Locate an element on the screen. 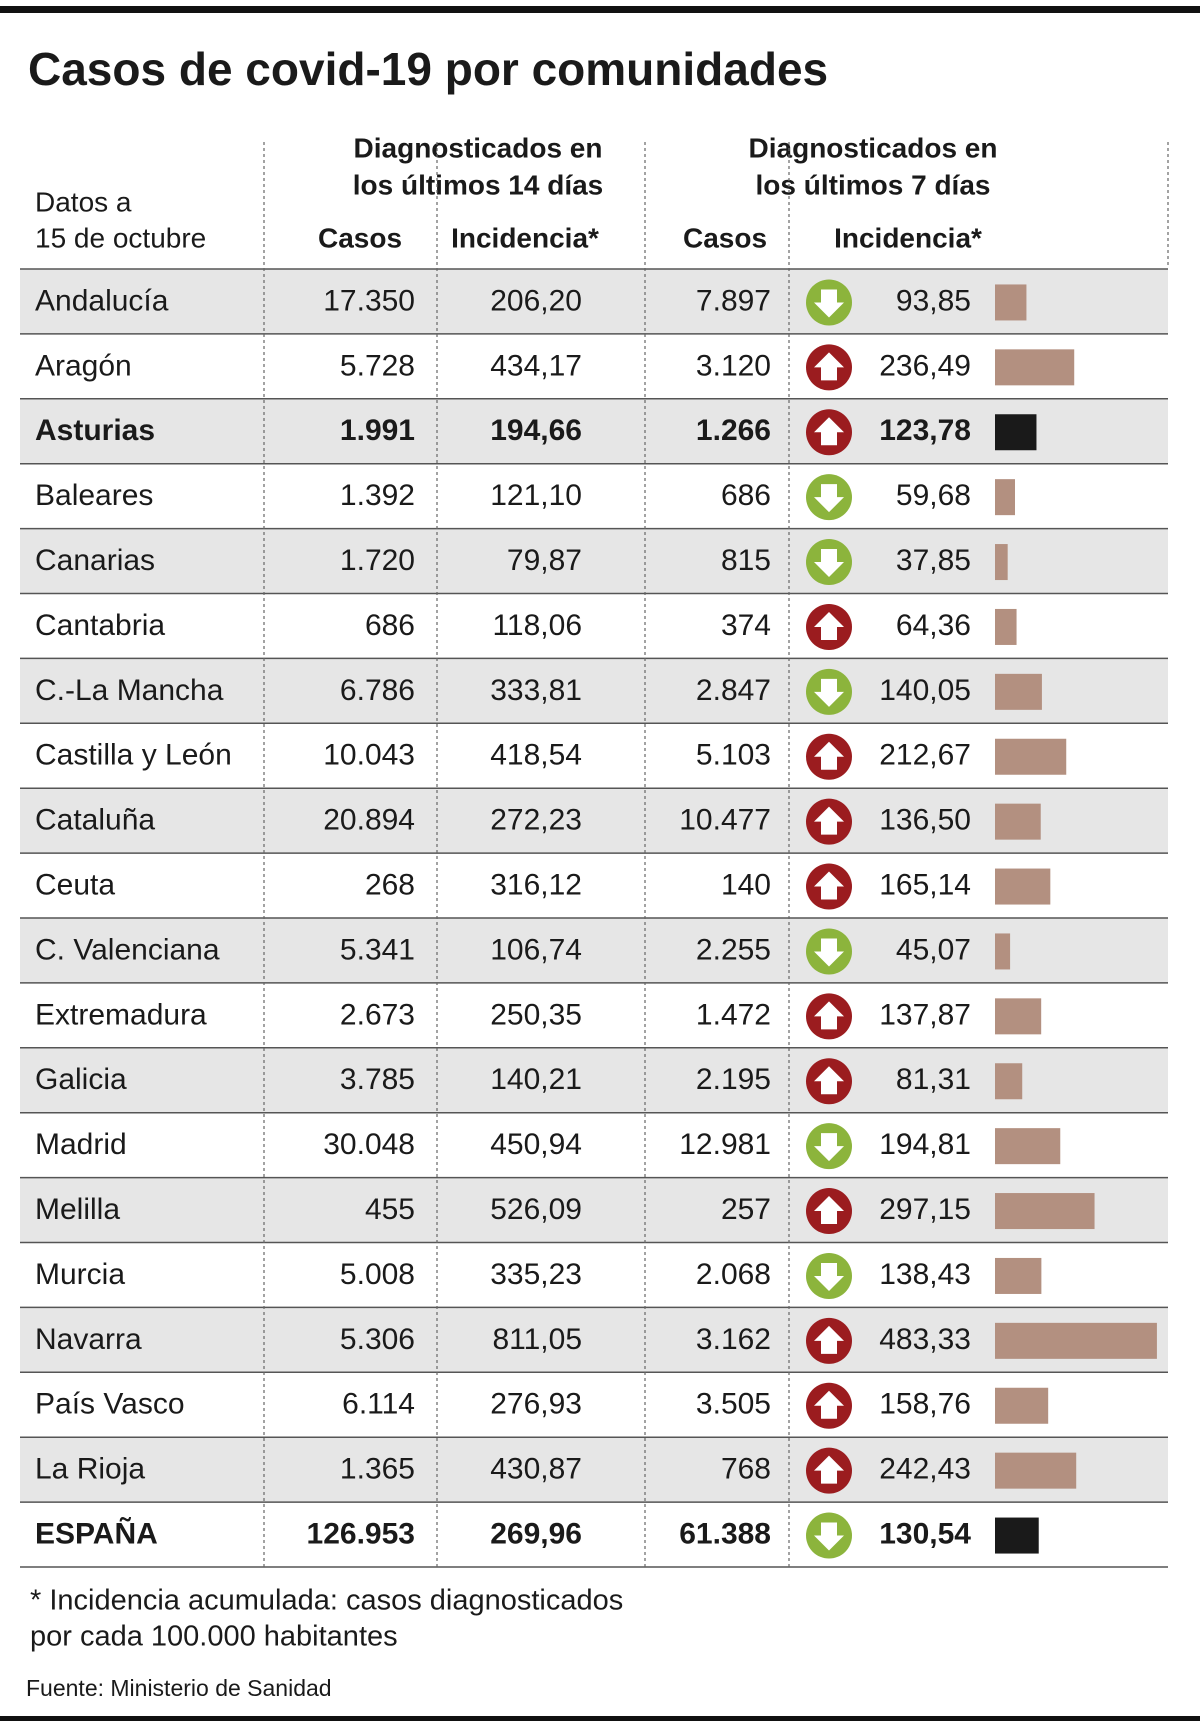  cell: 250,35 is located at coordinates (536, 1014).